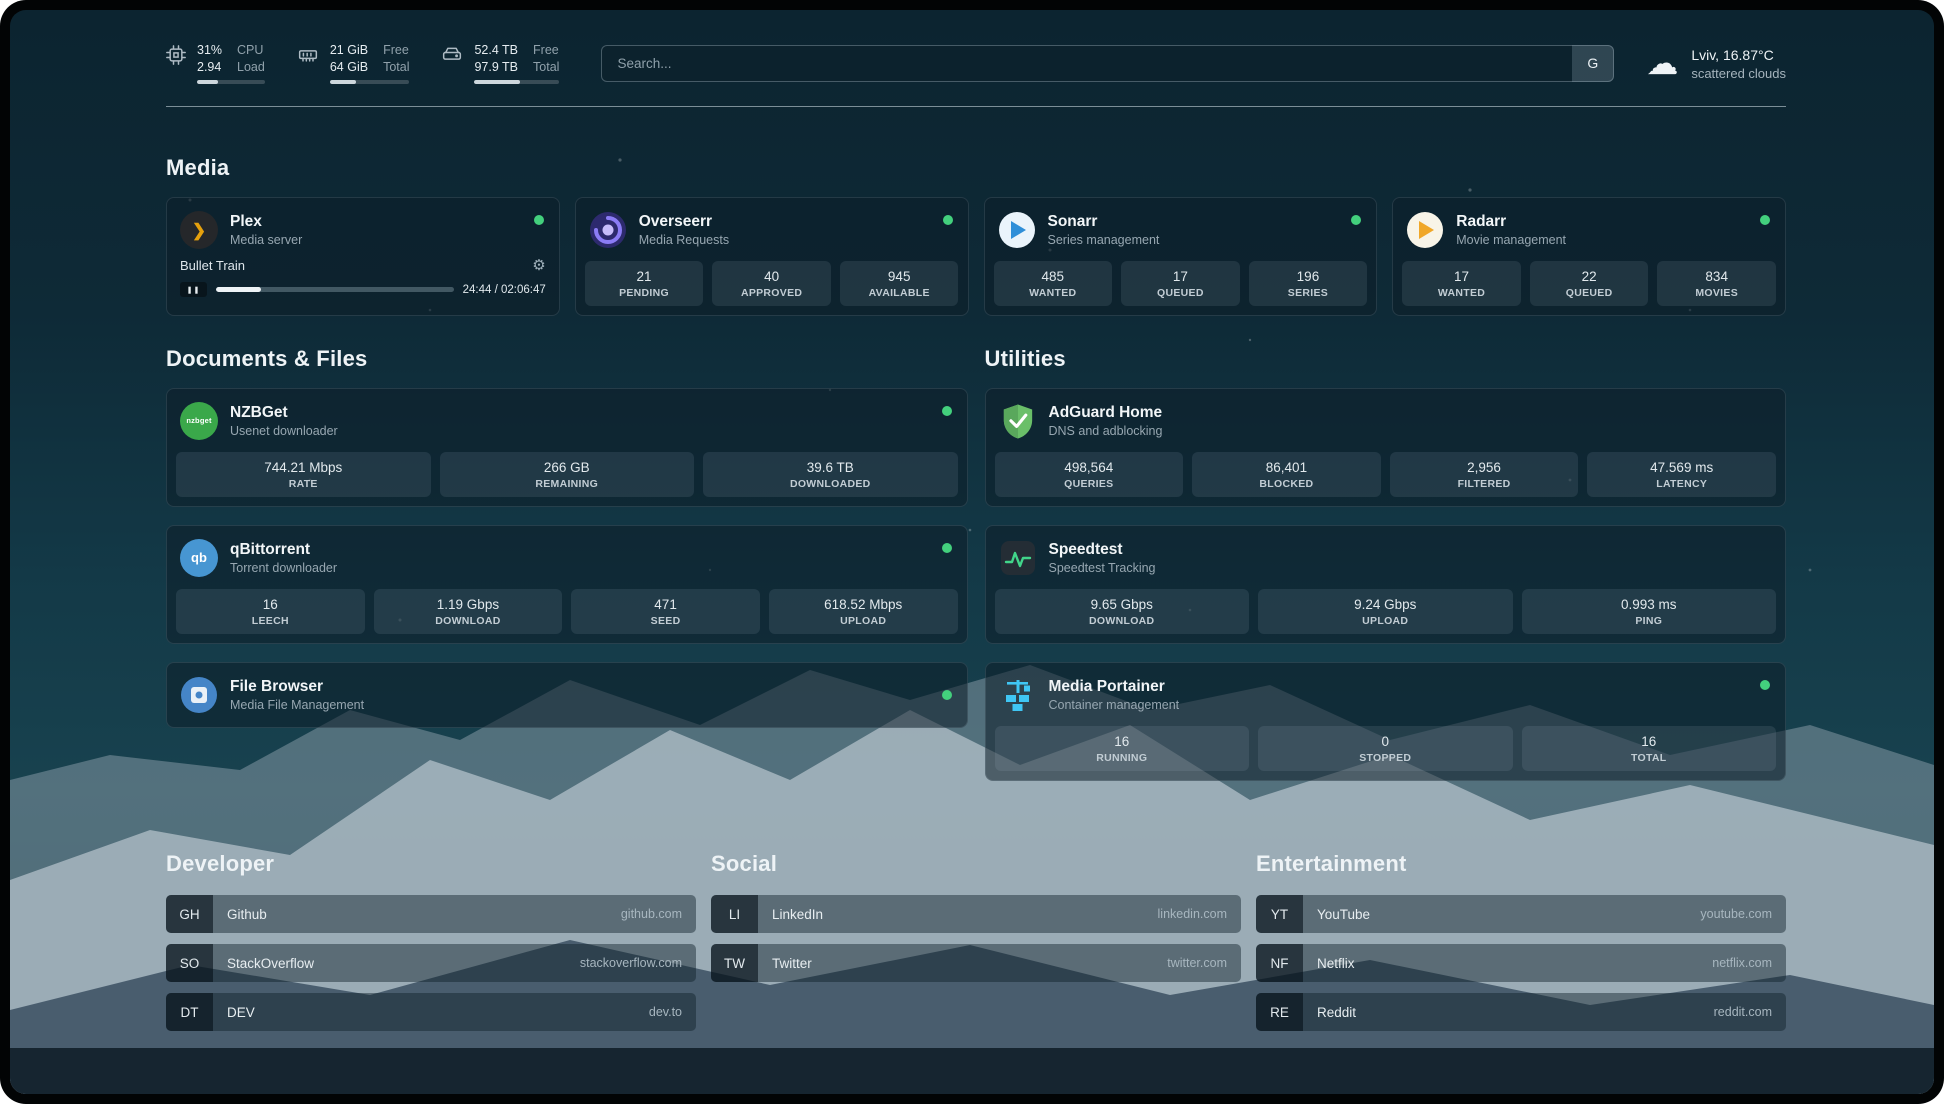 The width and height of the screenshot is (1944, 1104). I want to click on stat-value: 945, so click(899, 276).